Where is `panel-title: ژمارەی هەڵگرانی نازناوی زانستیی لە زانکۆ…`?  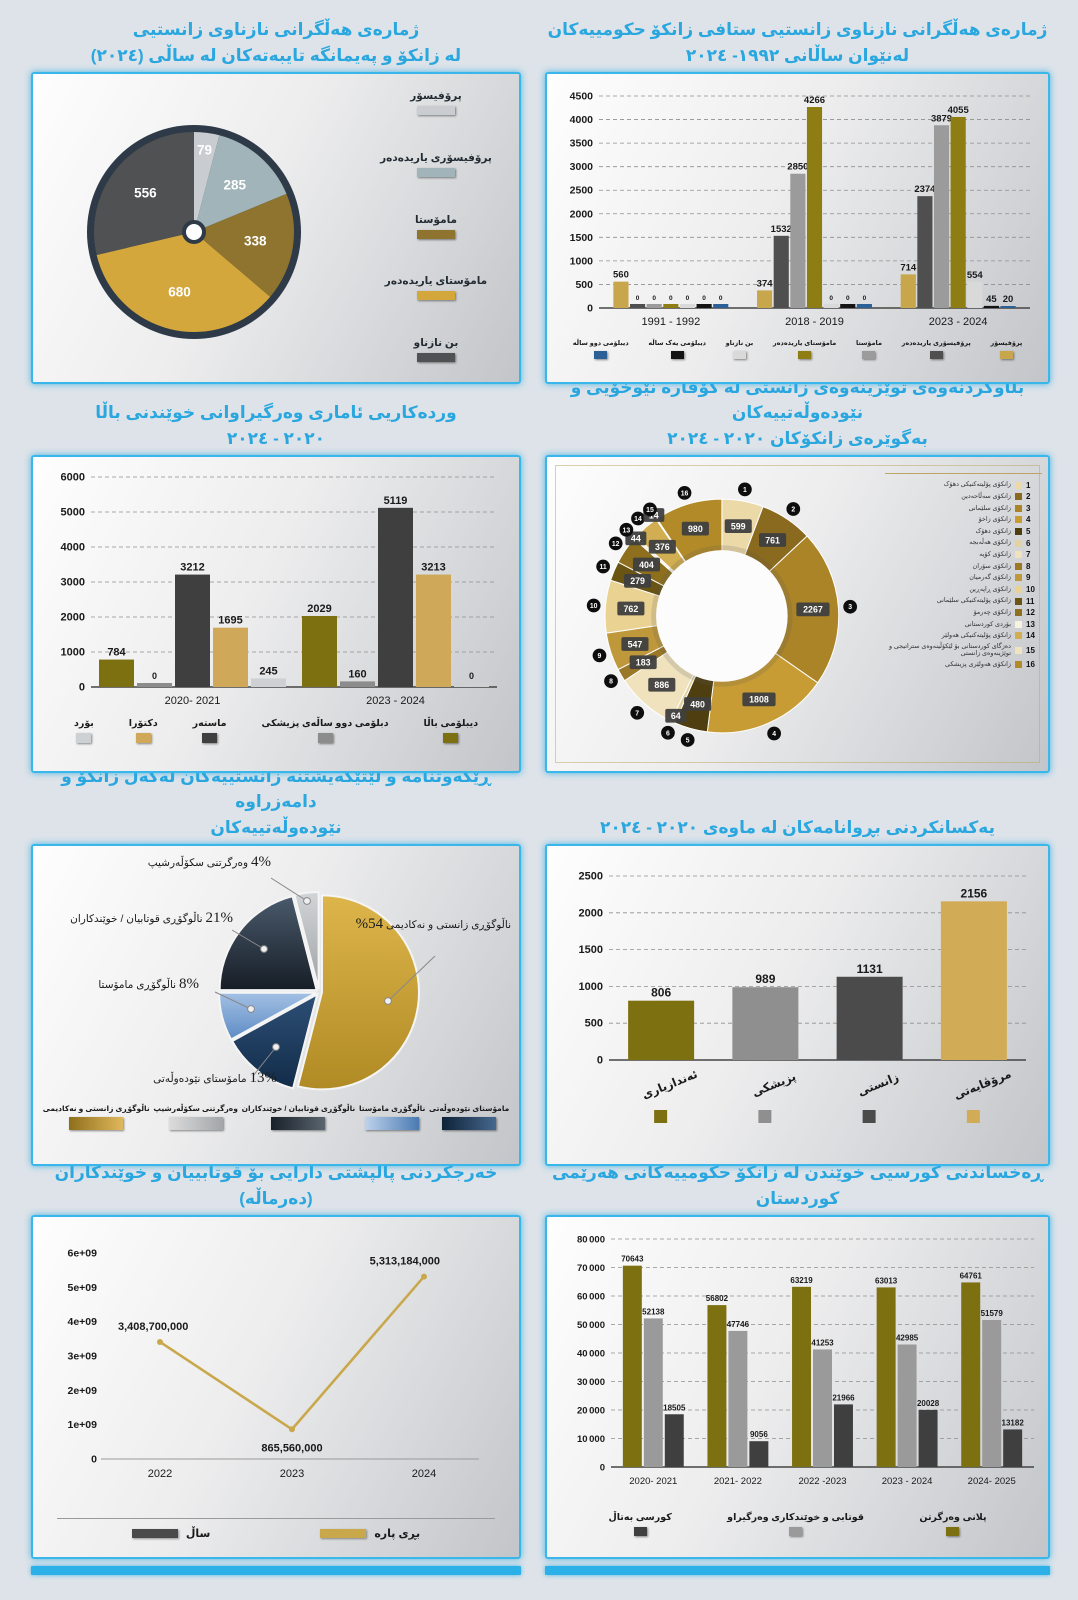 panel-title: ژمارەی هەڵگرانی نازناوی زانستیی لە زانکۆ… is located at coordinates (276, 39).